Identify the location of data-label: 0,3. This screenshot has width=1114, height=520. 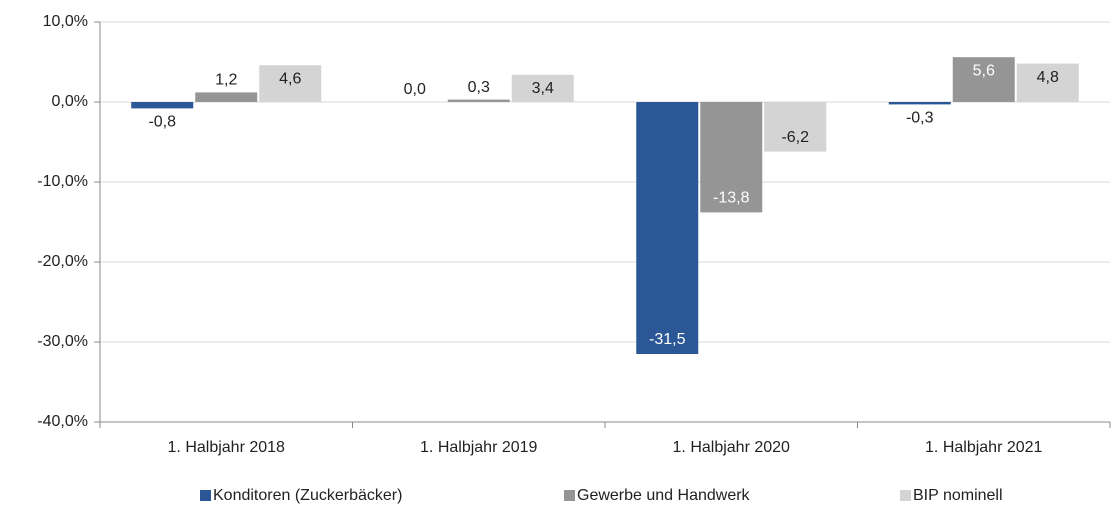
(479, 87).